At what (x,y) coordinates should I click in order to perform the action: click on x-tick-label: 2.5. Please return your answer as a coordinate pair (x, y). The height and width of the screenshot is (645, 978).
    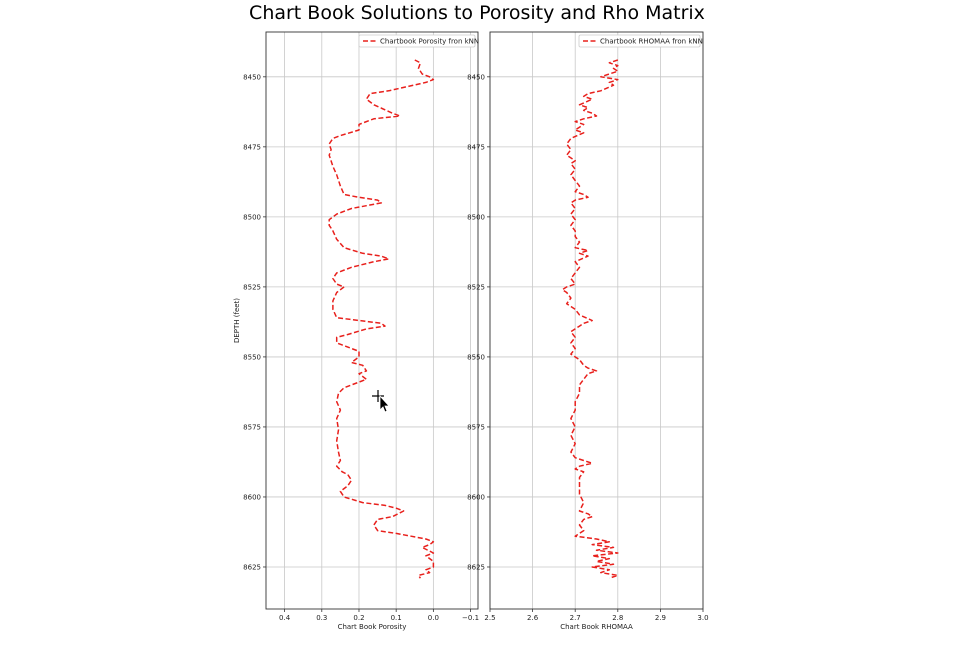
    Looking at the image, I should click on (489, 618).